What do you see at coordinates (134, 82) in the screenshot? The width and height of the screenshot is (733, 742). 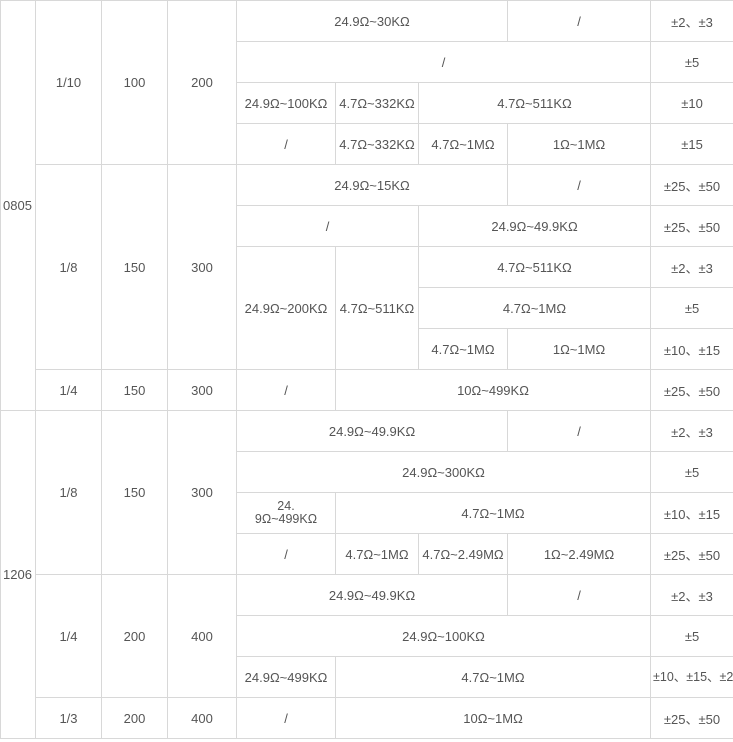 I see `voltage-cell: 100` at bounding box center [134, 82].